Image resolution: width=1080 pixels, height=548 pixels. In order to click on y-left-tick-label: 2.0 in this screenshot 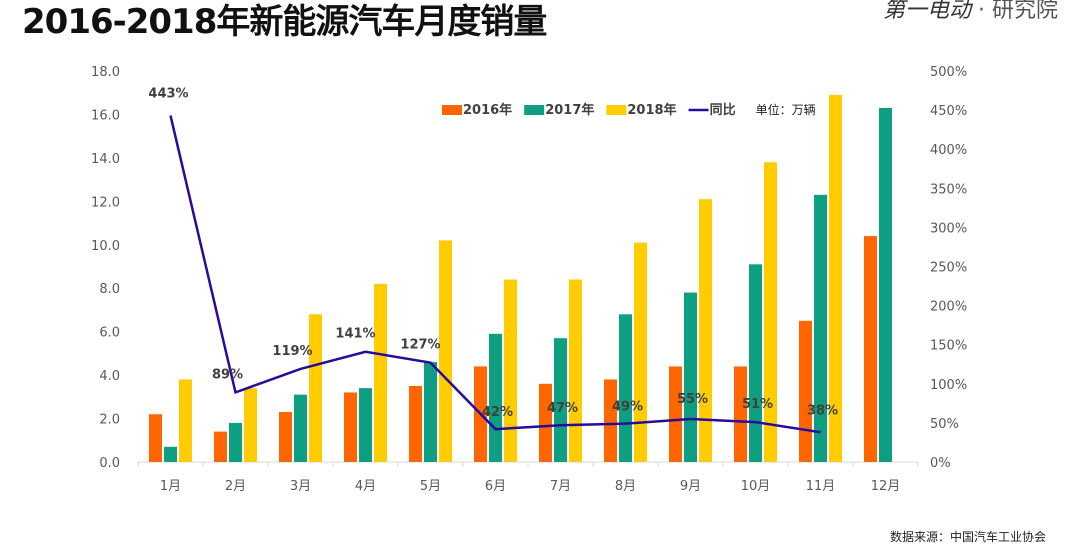, I will do `click(109, 420)`.